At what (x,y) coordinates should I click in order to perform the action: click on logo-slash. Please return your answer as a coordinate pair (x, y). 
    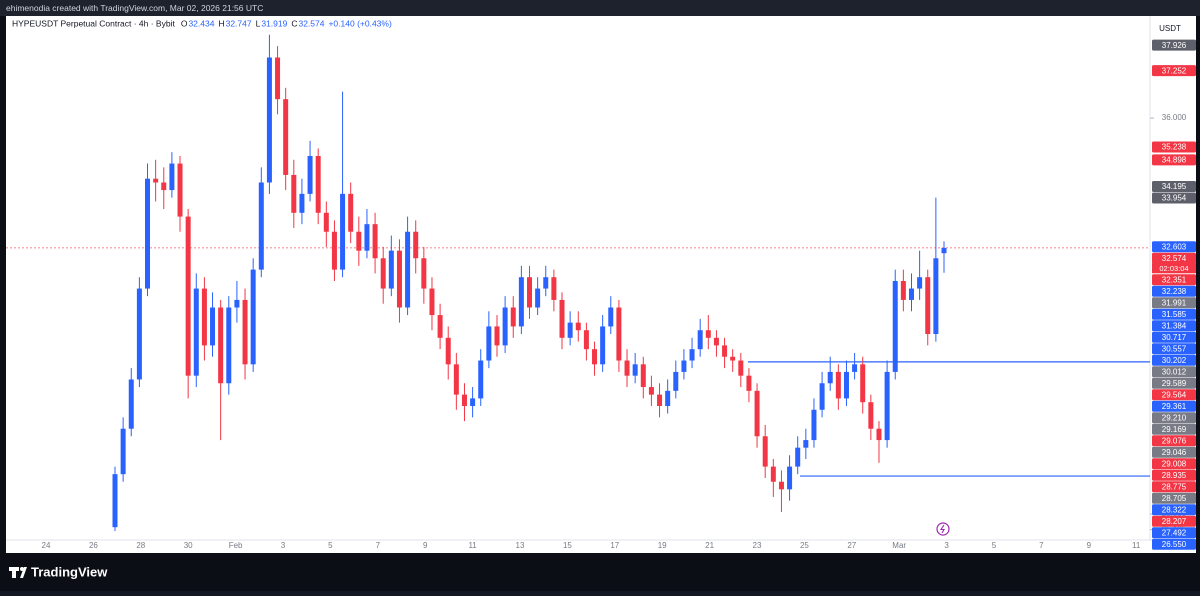
    Looking at the image, I should click on (23, 572).